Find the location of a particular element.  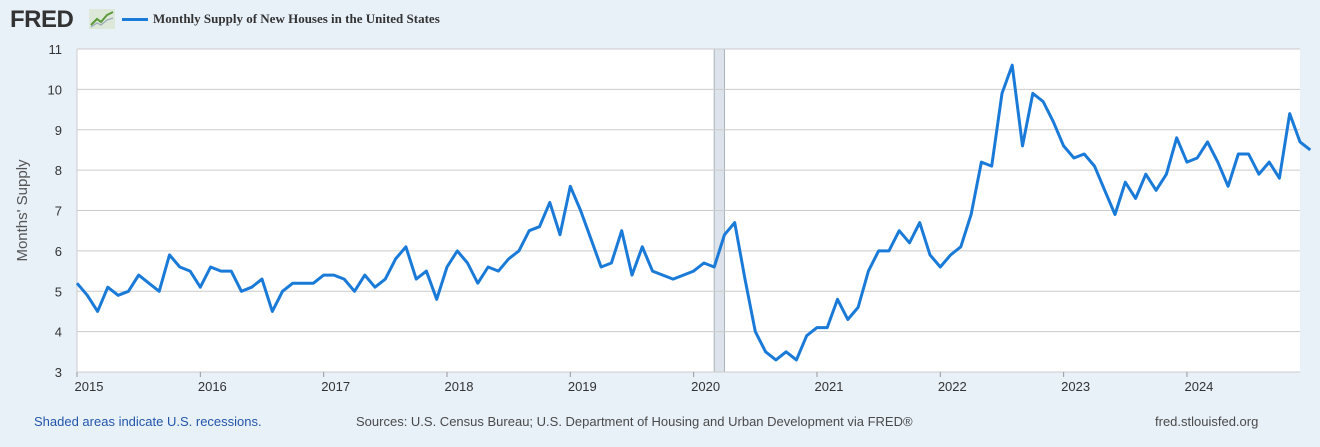

x-tick-label: 2016 is located at coordinates (212, 386).